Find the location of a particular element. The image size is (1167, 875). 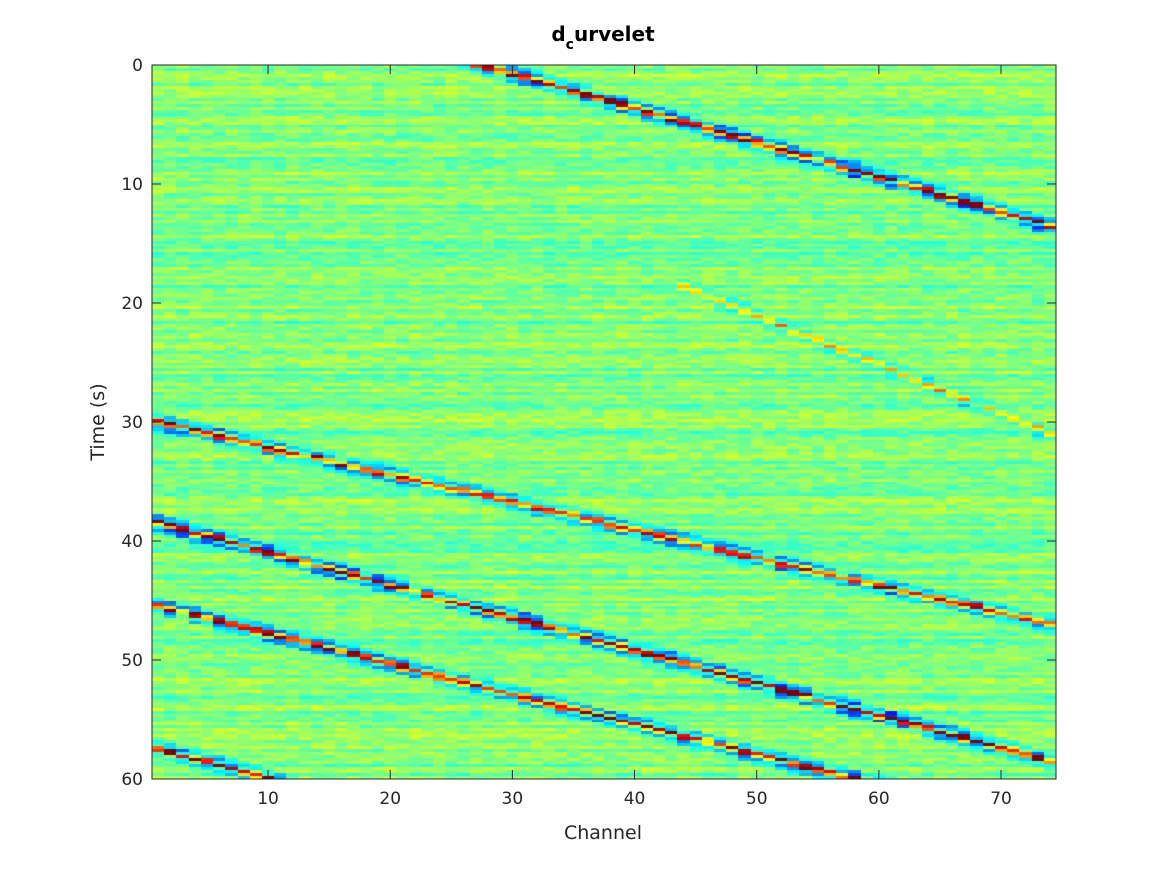

y-tick-label: 60 is located at coordinates (132, 780).